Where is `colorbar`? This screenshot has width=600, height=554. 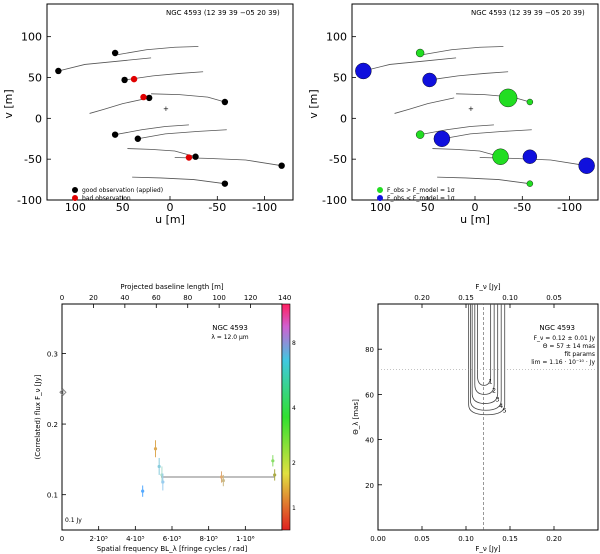
colorbar is located at coordinates (286, 417).